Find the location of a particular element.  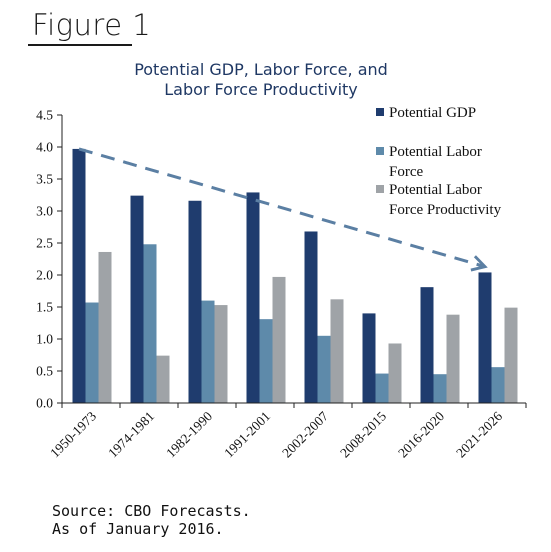

y-tick-label: 2.5 is located at coordinates (44, 243).